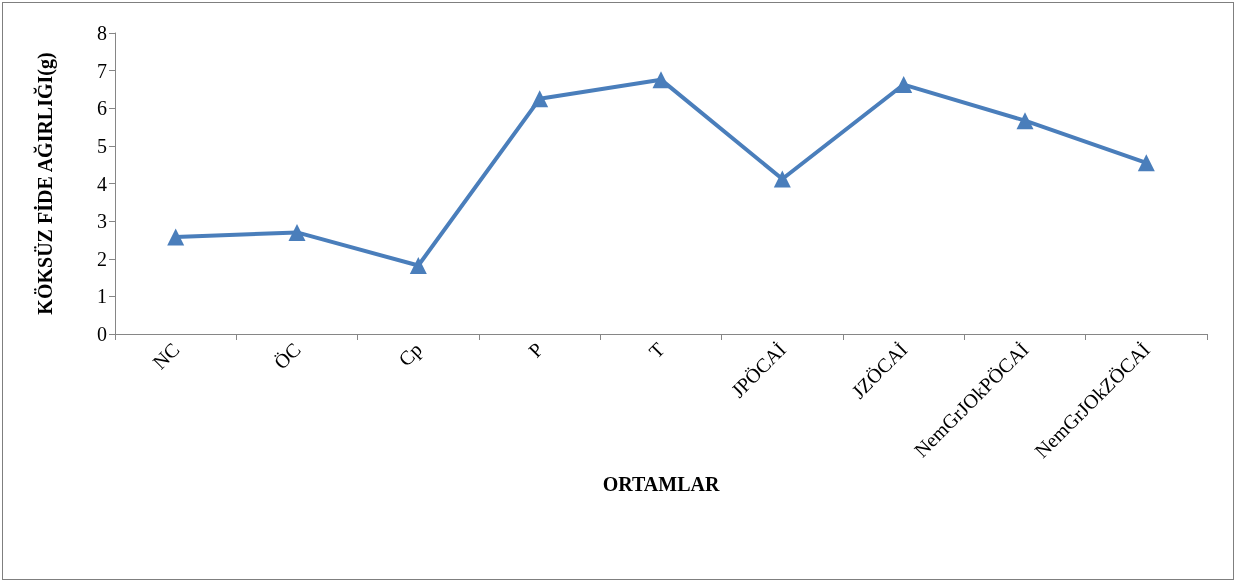 The height and width of the screenshot is (584, 1238). I want to click on y-tick-label: 3, so click(102, 221).